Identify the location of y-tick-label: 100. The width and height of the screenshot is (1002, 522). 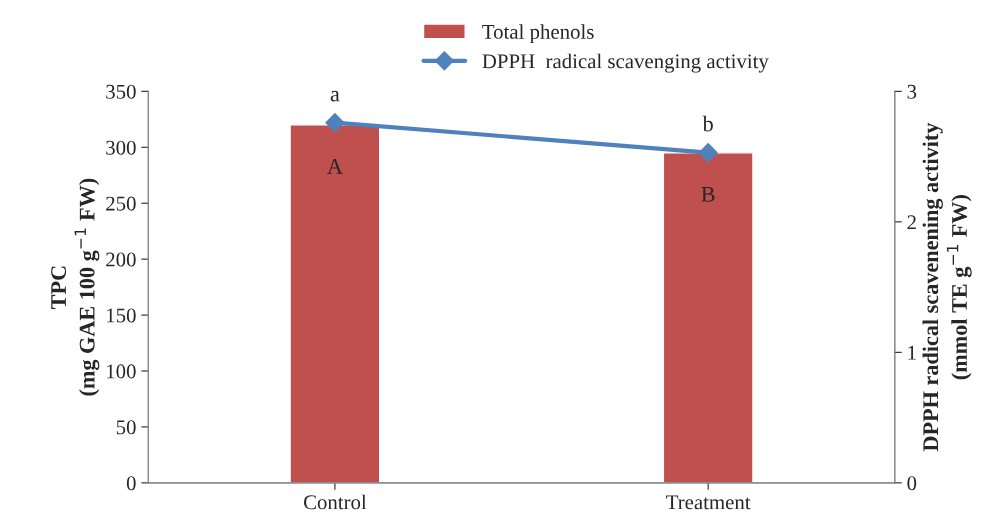
(121, 371).